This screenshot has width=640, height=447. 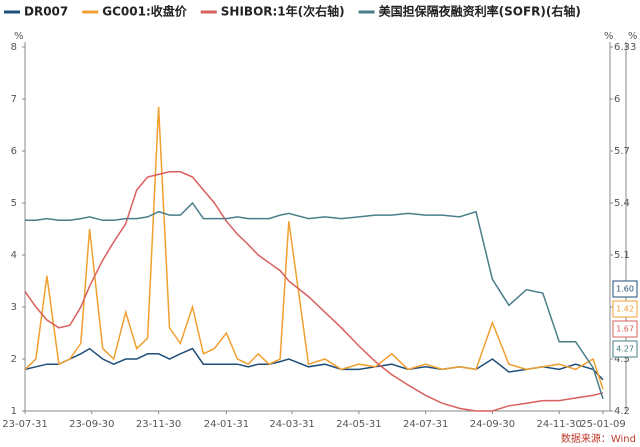 I want to click on legend-label: DR007, so click(x=46, y=12).